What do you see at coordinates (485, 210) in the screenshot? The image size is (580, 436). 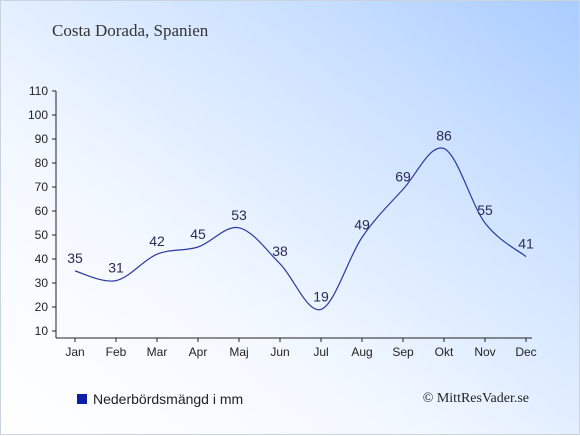 I see `data-label: 55` at bounding box center [485, 210].